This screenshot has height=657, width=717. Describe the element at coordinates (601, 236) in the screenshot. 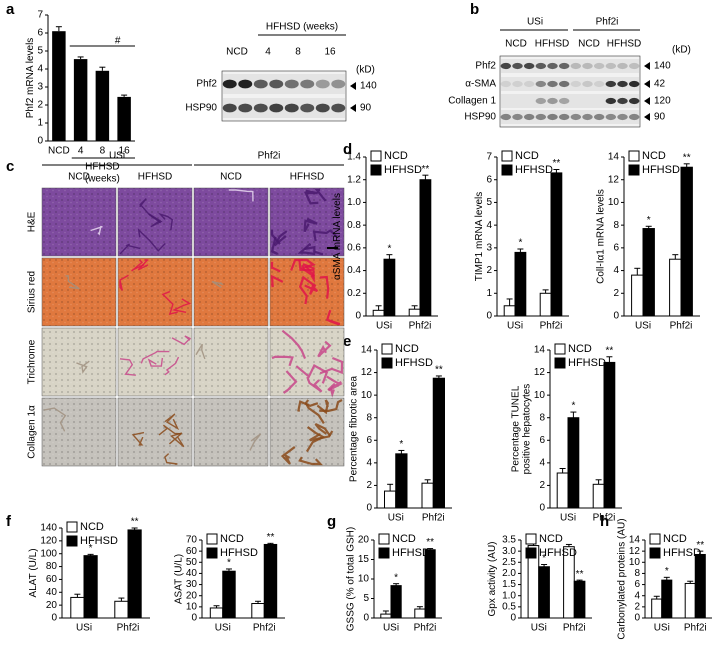

I see `y-axis-label: Coll-Iα1 mRNA levels` at that location.